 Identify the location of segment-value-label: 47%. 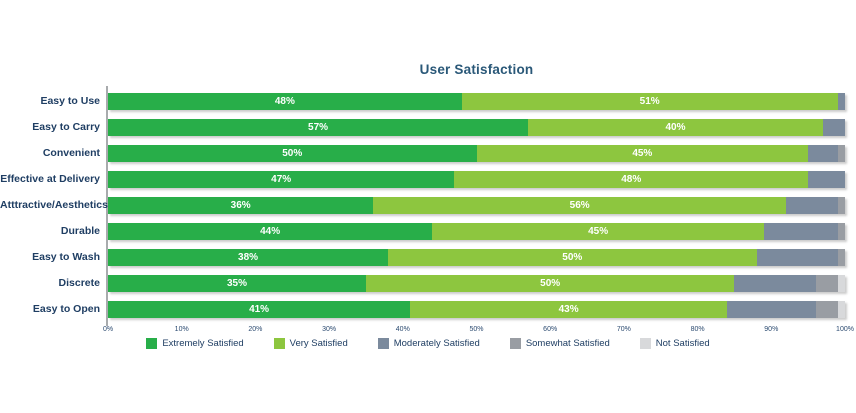
(281, 179).